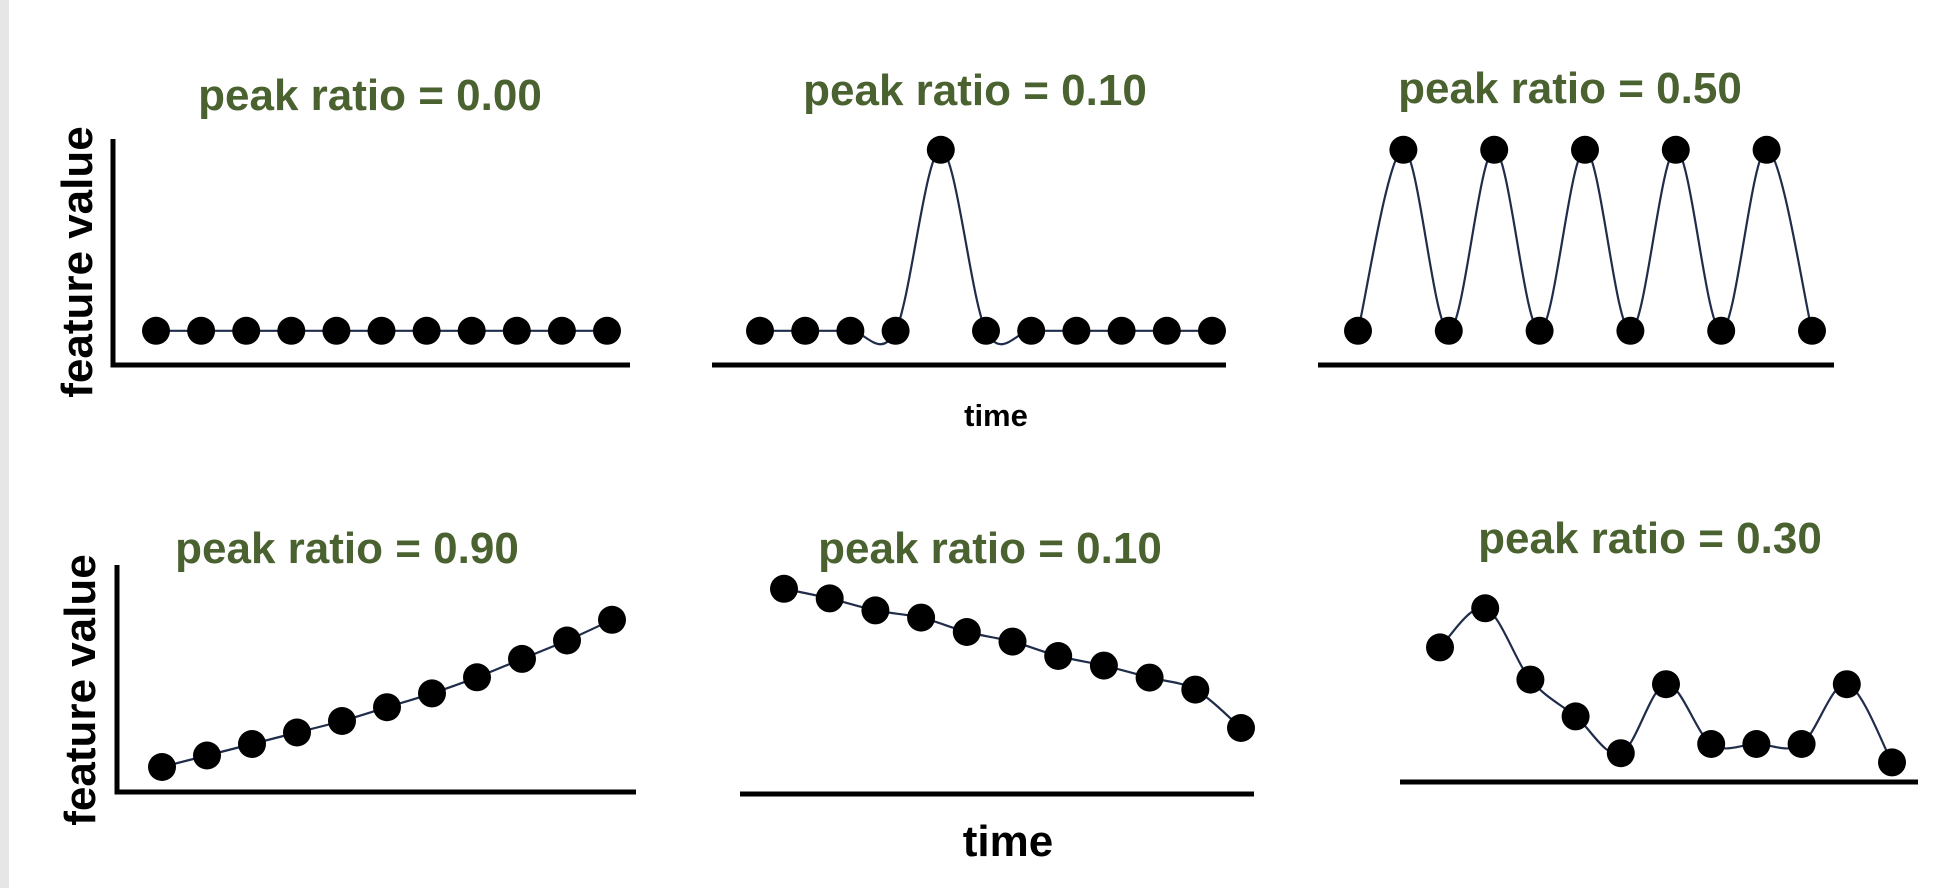 The image size is (1934, 888). Describe the element at coordinates (1650, 538) in the screenshot. I see `panel-title-6: peak ratio = 0.30` at that location.